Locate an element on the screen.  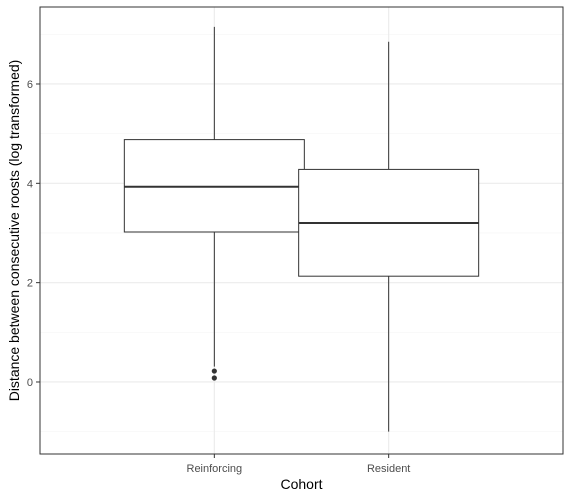
y-tick-label: 6 is located at coordinates (30, 85).